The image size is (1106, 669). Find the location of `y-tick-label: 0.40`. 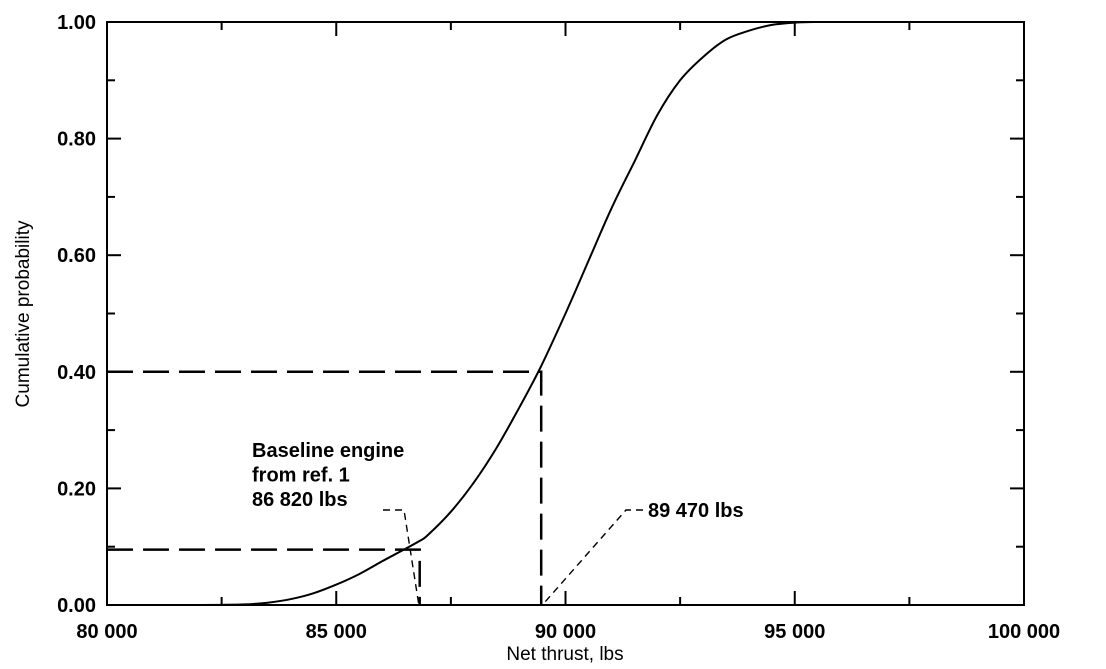

y-tick-label: 0.40 is located at coordinates (76, 373).